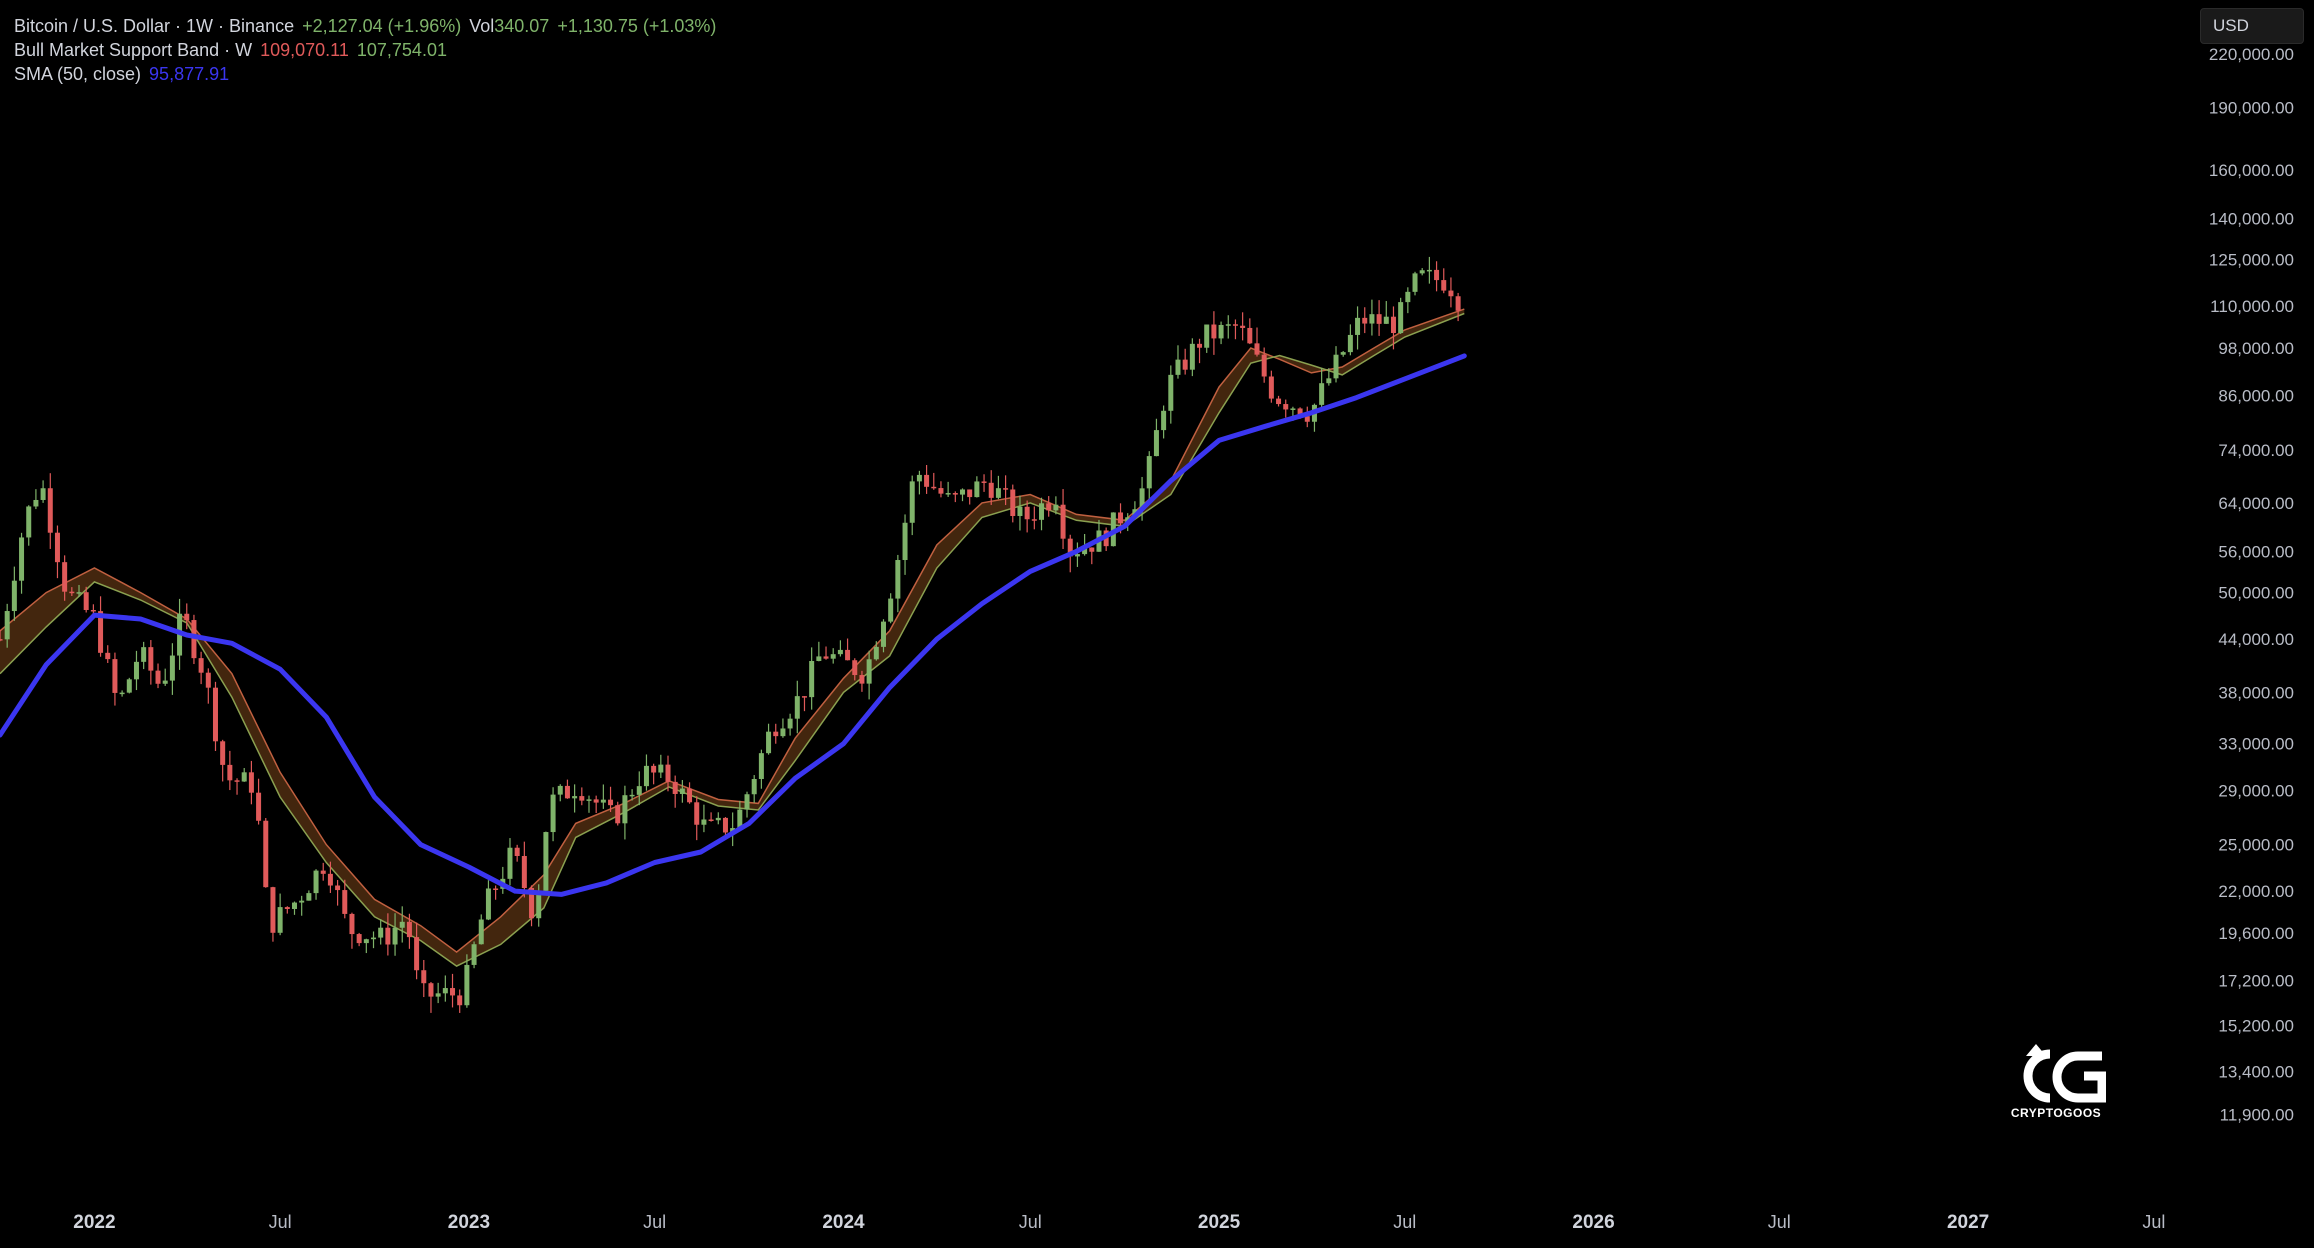 The width and height of the screenshot is (2314, 1248). I want to click on y-tick-label: 98,000.00, so click(2256, 348).